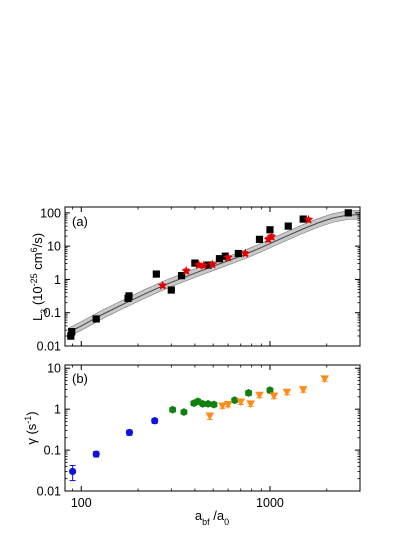 The height and width of the screenshot is (542, 415). What do you see at coordinates (80, 378) in the screenshot?
I see `panel-b-label: (b)` at bounding box center [80, 378].